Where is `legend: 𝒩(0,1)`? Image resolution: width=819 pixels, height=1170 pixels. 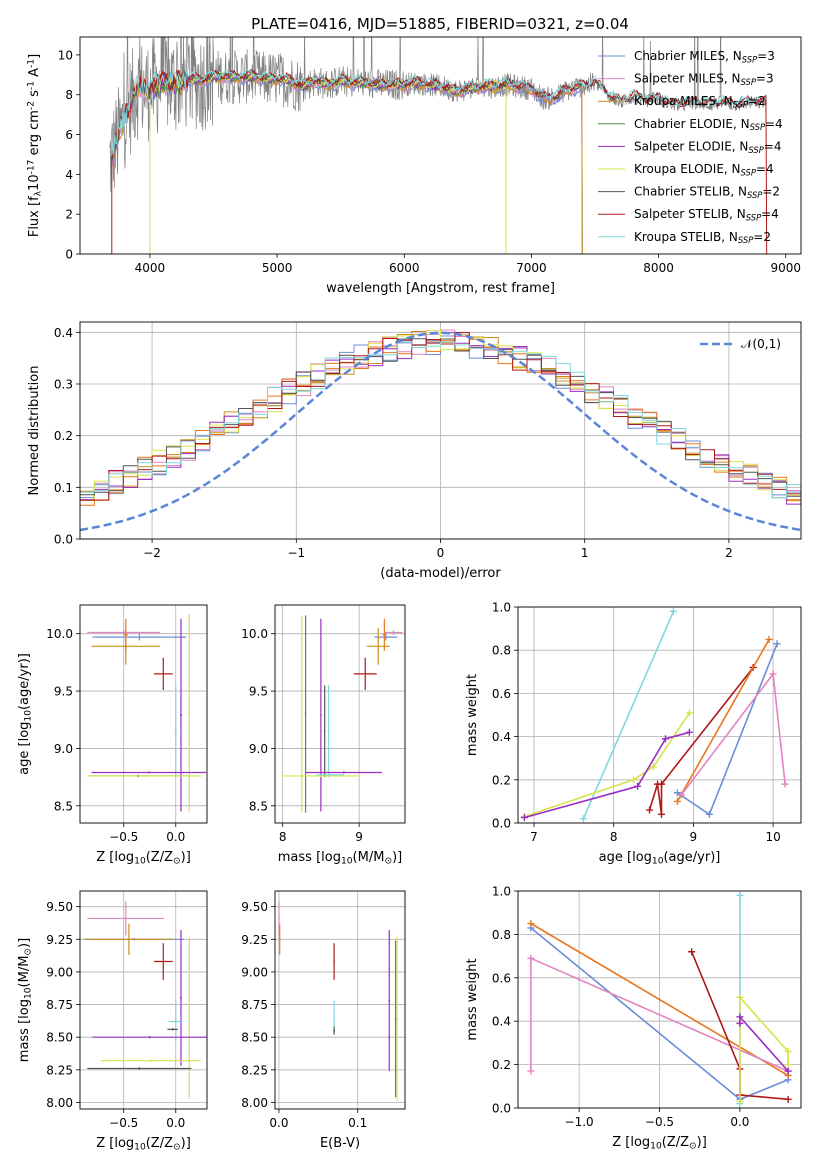
legend: 𝒩(0,1) is located at coordinates (740, 344).